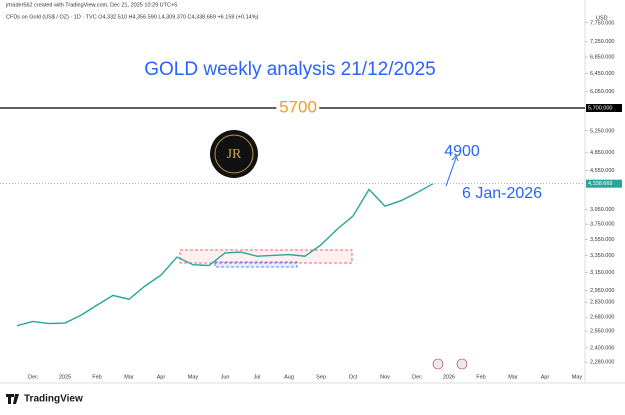  What do you see at coordinates (602, 363) in the screenshot?
I see `y-tick-label: 2,280.000` at bounding box center [602, 363].